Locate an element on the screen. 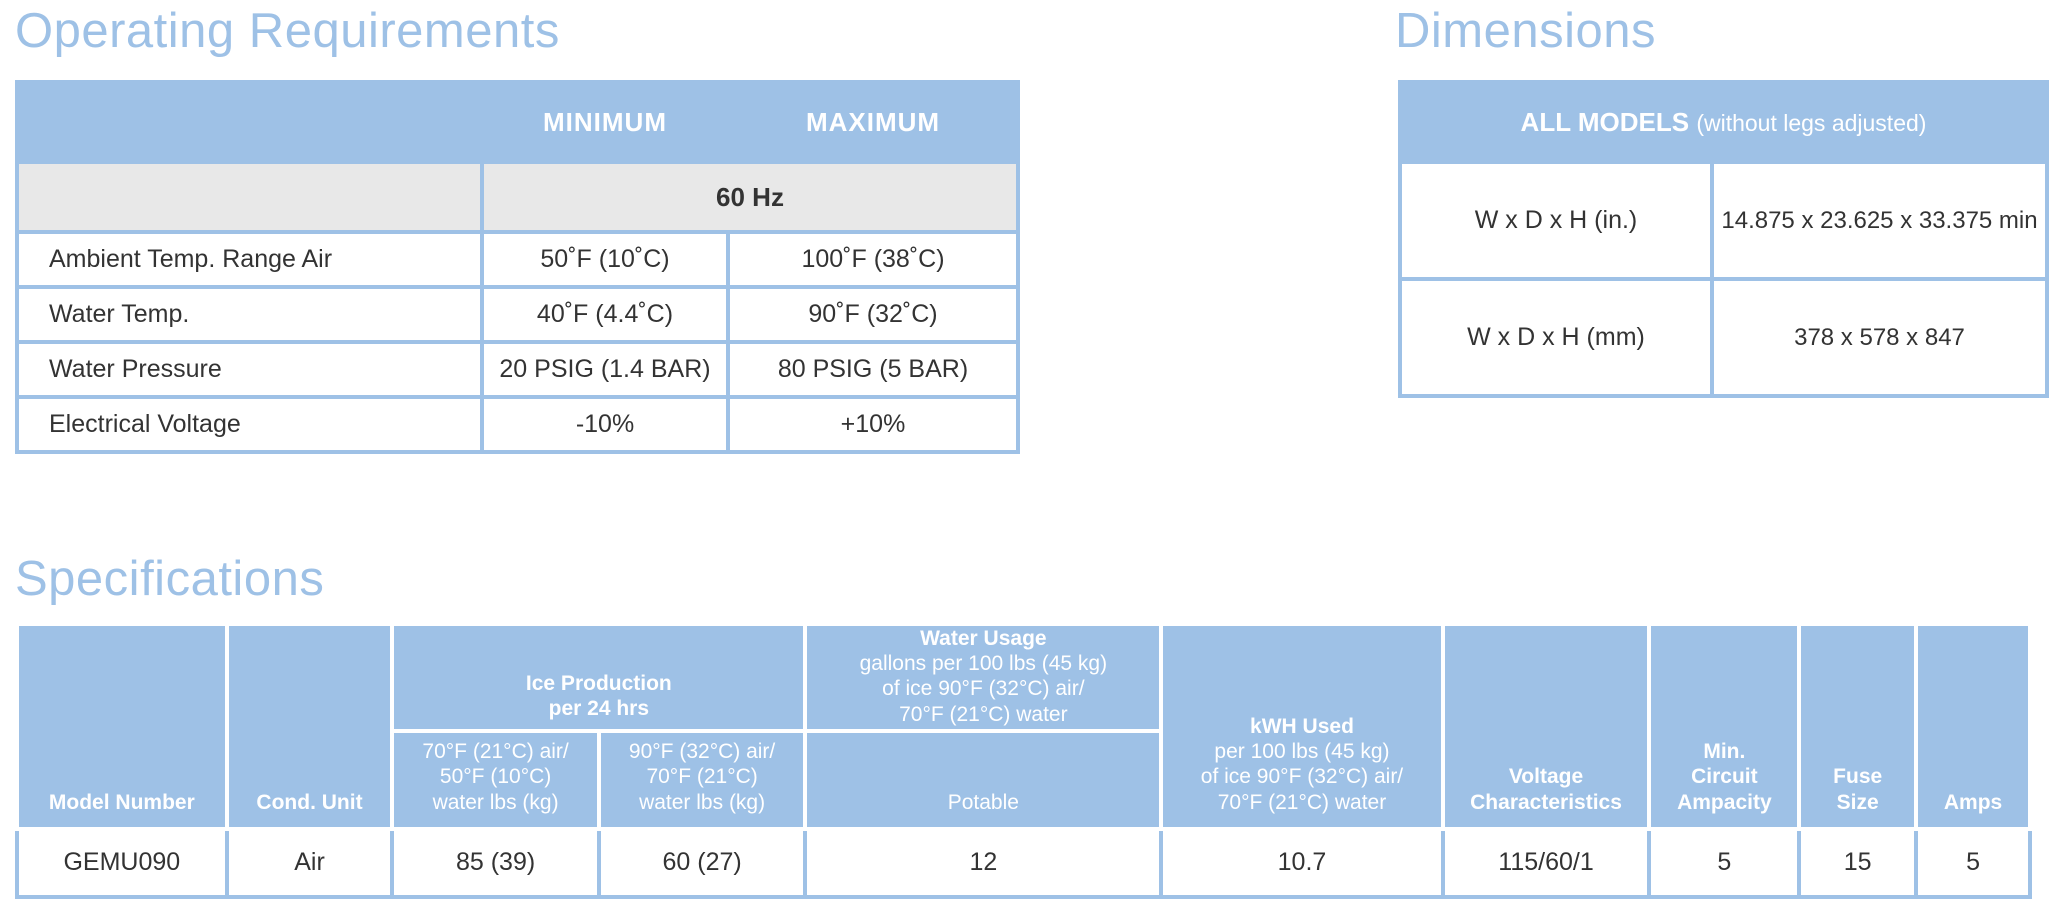  all-models-label: ALL MODELS is located at coordinates (1605, 121).